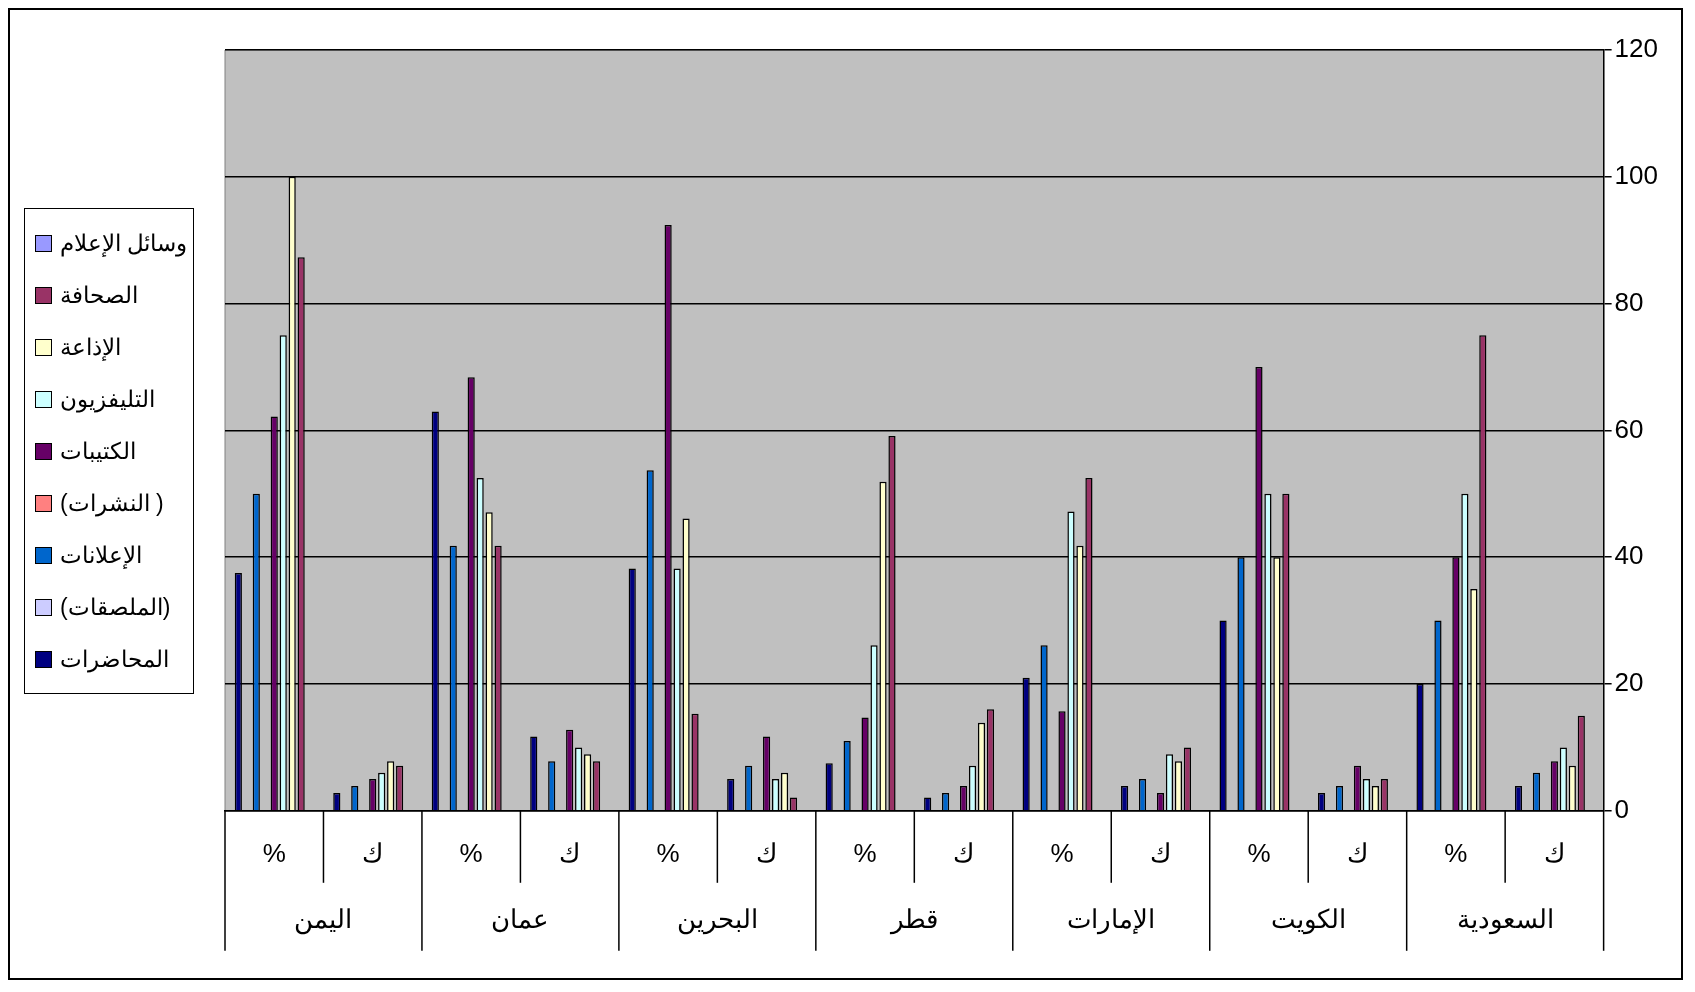  I want to click on legend-label: المحاضرات, so click(114, 659).